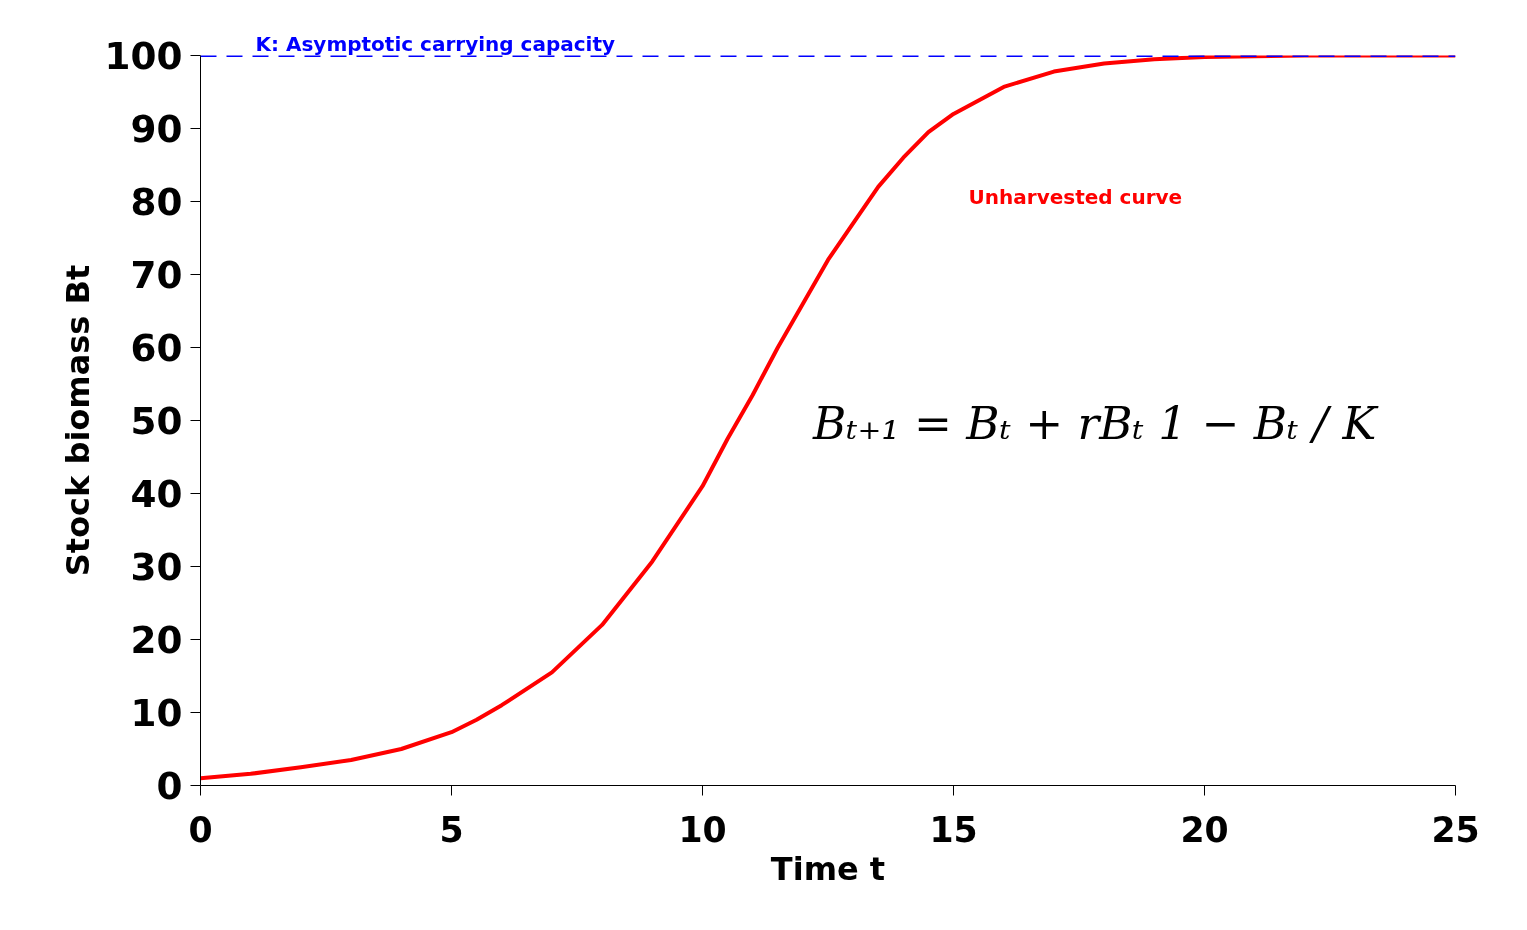 This screenshot has width=1527, height=930. What do you see at coordinates (156, 129) in the screenshot?
I see `y-tick-label: 90` at bounding box center [156, 129].